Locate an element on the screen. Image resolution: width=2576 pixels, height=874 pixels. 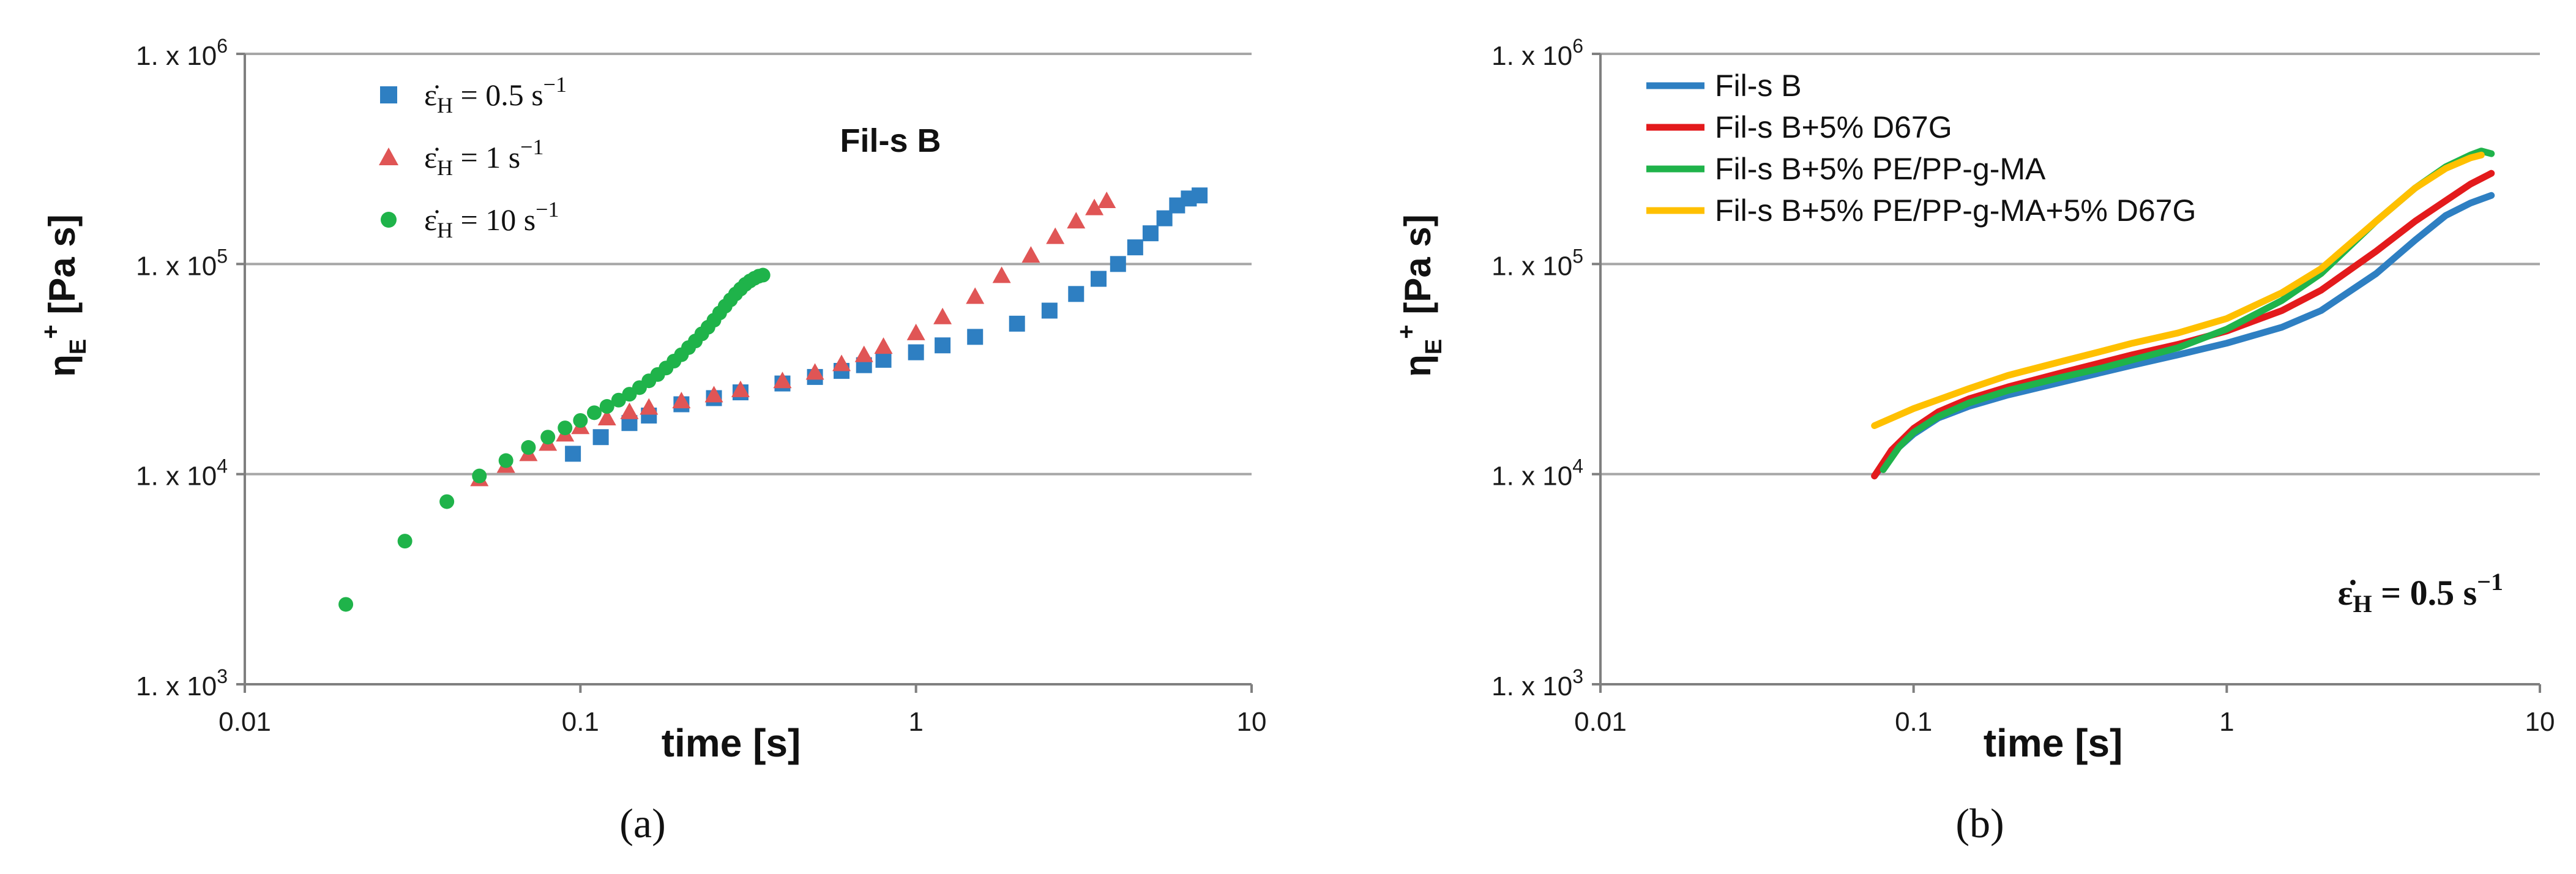
annotation-sup: −1 is located at coordinates (2490, 582).